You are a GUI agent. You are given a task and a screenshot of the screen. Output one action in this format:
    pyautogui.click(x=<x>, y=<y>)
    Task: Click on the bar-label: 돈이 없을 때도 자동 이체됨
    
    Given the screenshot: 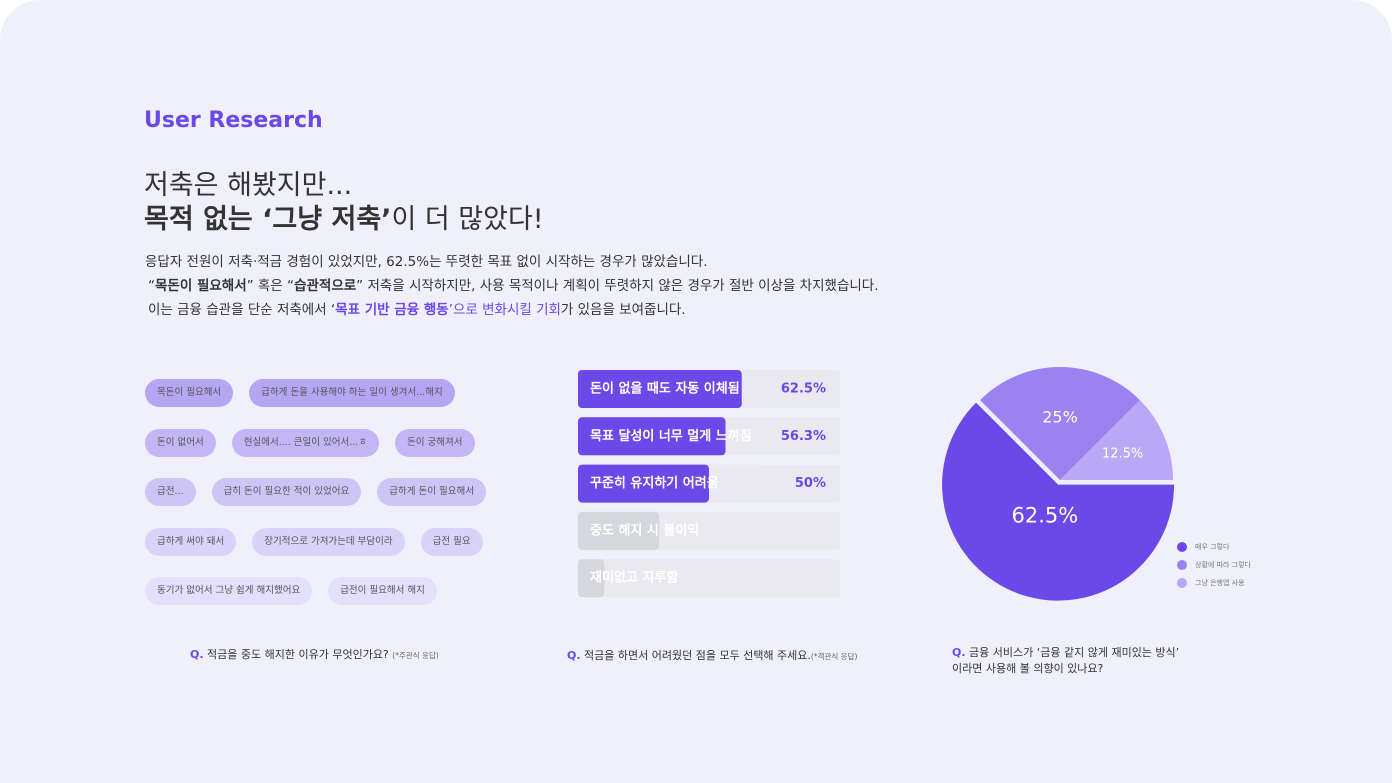 What is the action you would take?
    pyautogui.click(x=665, y=389)
    